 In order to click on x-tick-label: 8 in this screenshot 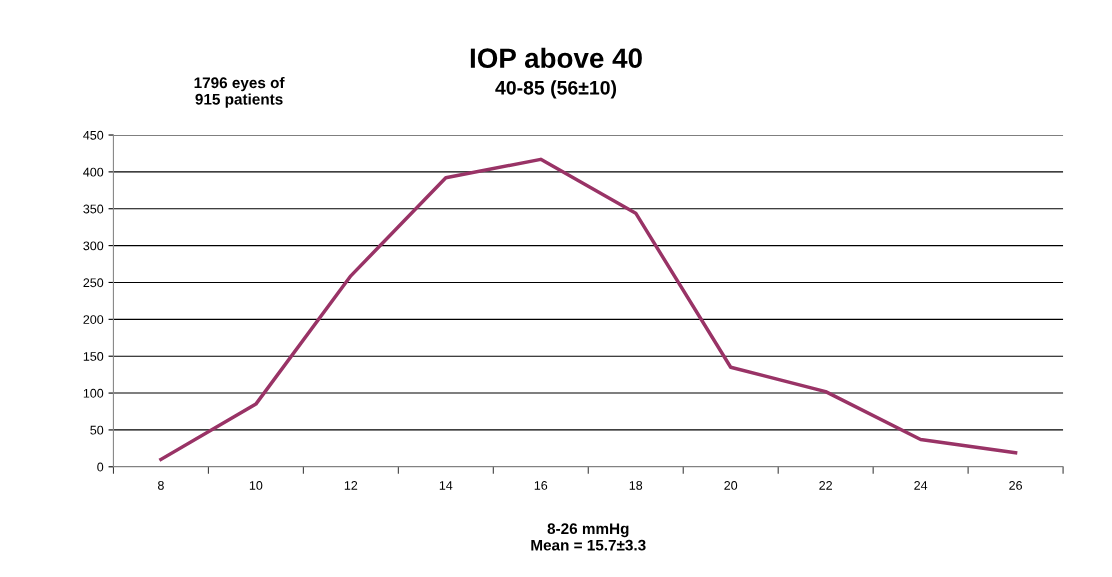, I will do `click(160, 485)`.